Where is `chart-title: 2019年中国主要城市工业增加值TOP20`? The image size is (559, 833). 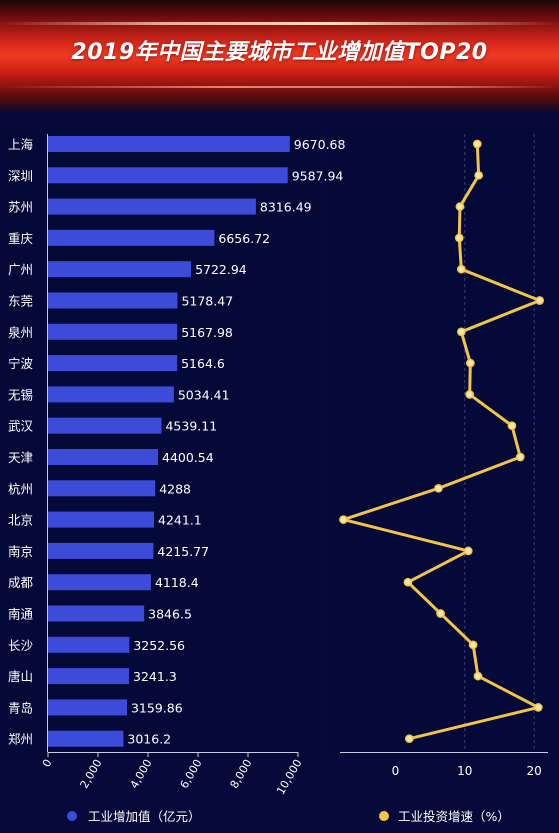
chart-title: 2019年中国主要城市工业增加值TOP20 is located at coordinates (279, 52).